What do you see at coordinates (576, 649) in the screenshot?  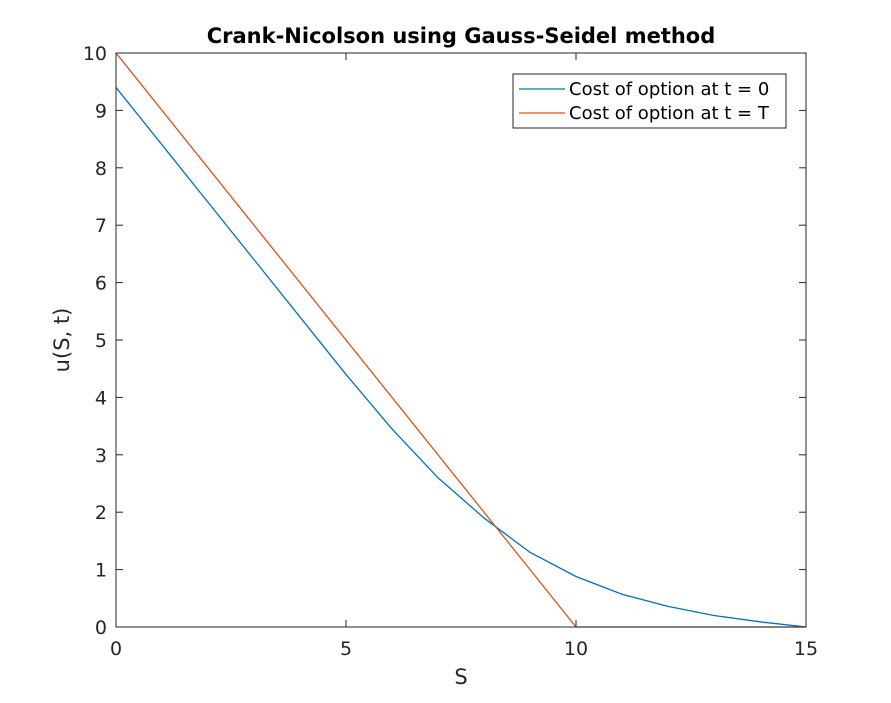 I see `x-tick-label: 10` at bounding box center [576, 649].